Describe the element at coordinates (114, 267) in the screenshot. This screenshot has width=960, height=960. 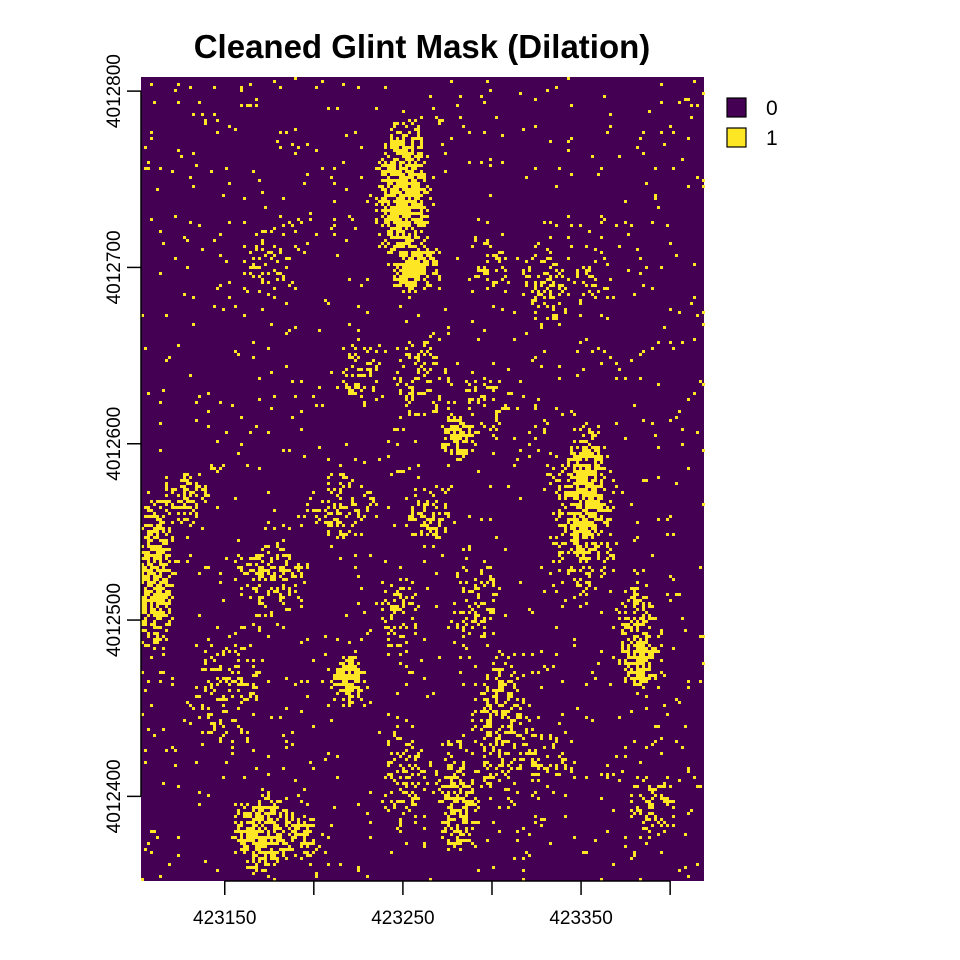
I see `y-tick-label: 4012700` at that location.